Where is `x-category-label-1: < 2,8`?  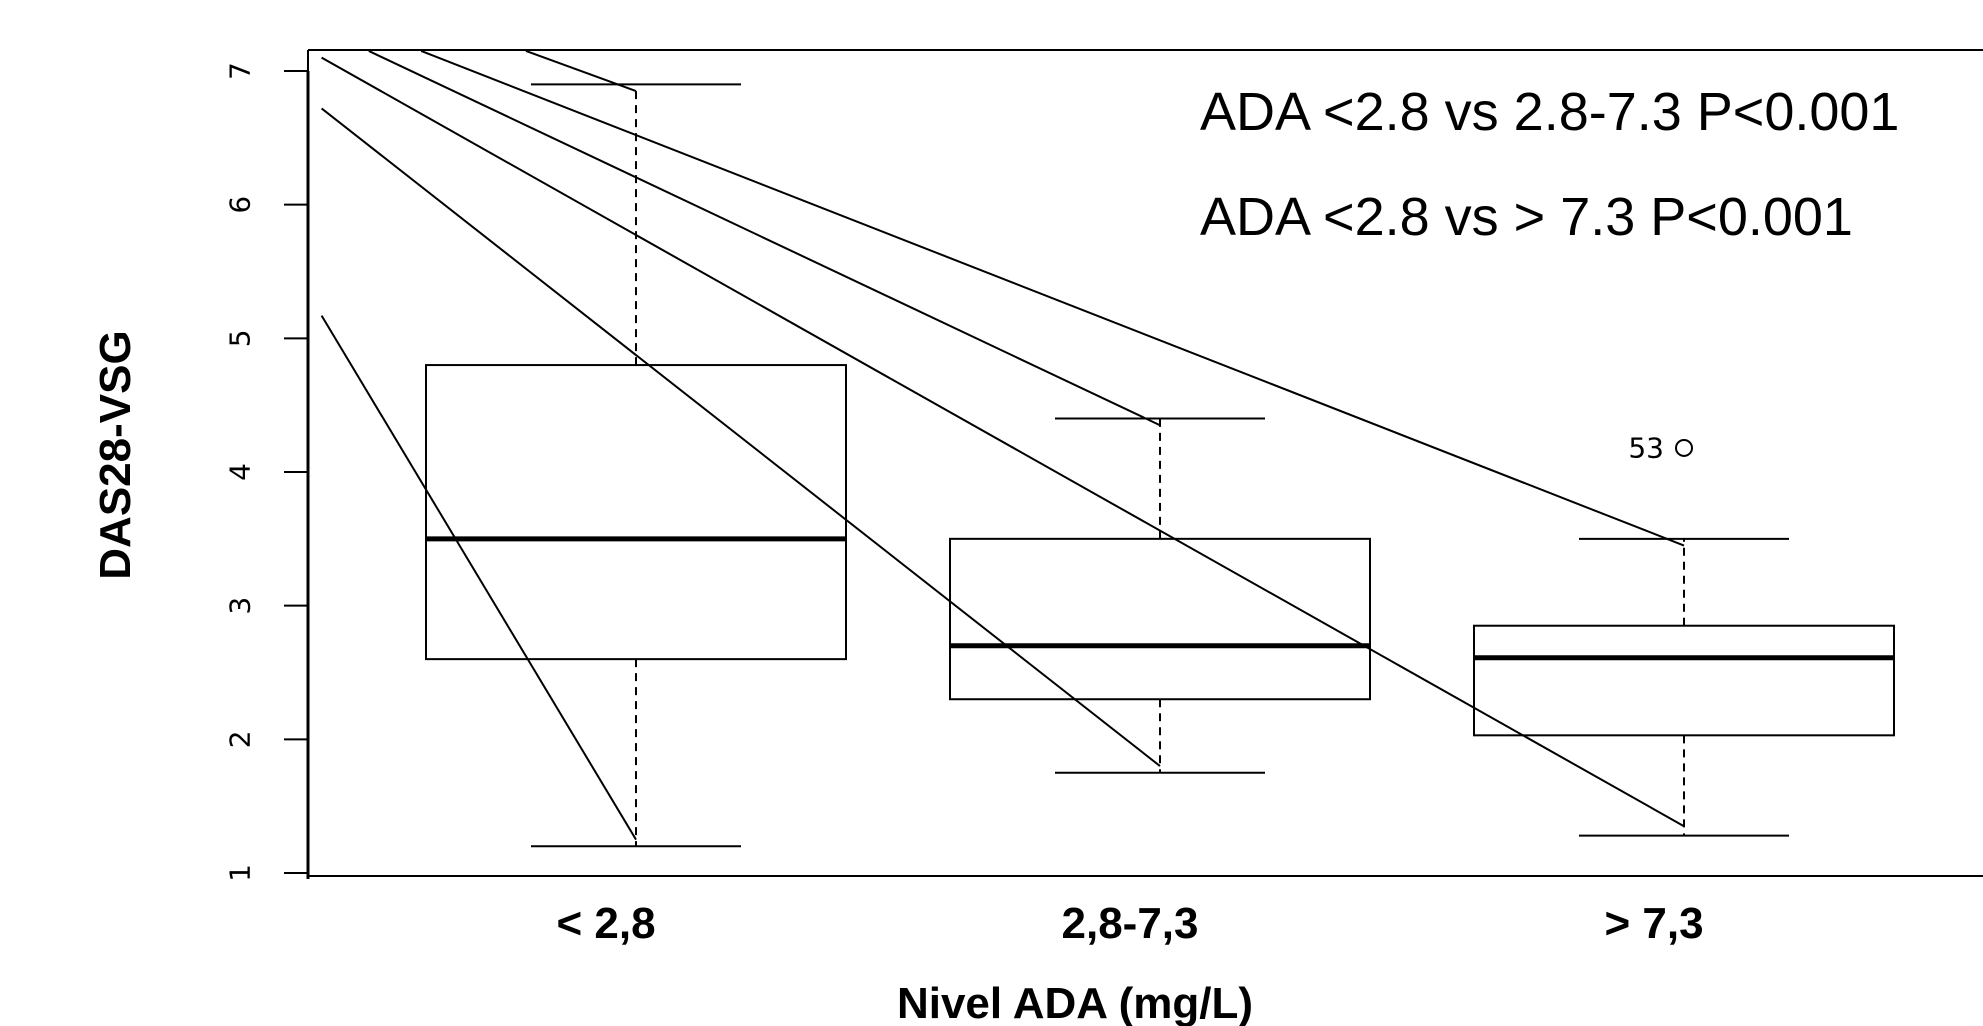 x-category-label-1: < 2,8 is located at coordinates (605, 923).